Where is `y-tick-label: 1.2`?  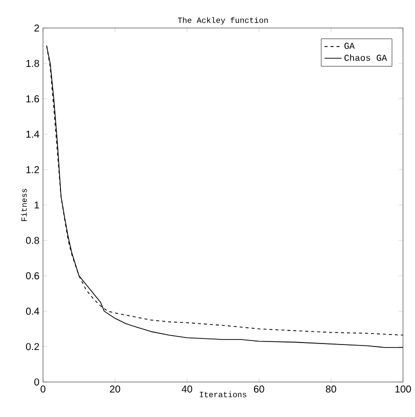
y-tick-label: 1.2 is located at coordinates (33, 170).